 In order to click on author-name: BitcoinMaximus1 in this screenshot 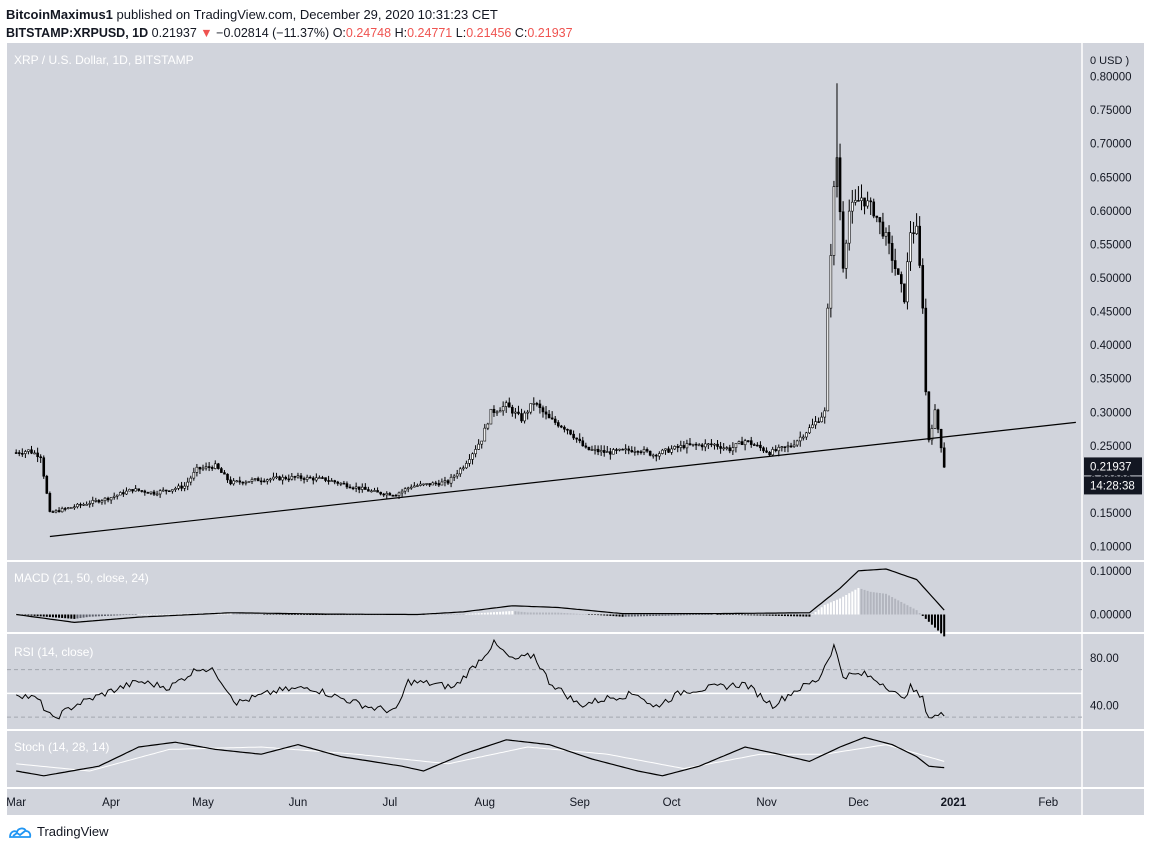, I will do `click(59, 14)`.